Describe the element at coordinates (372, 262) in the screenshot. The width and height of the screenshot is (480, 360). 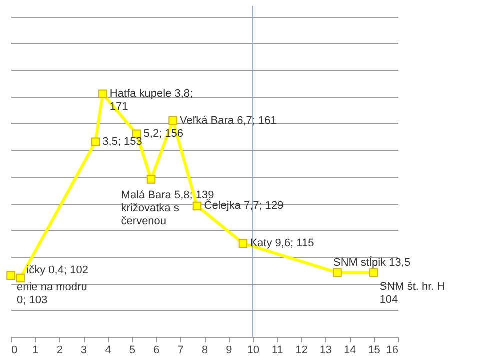
I see `data-label: SNM stĺpik 13,5` at that location.